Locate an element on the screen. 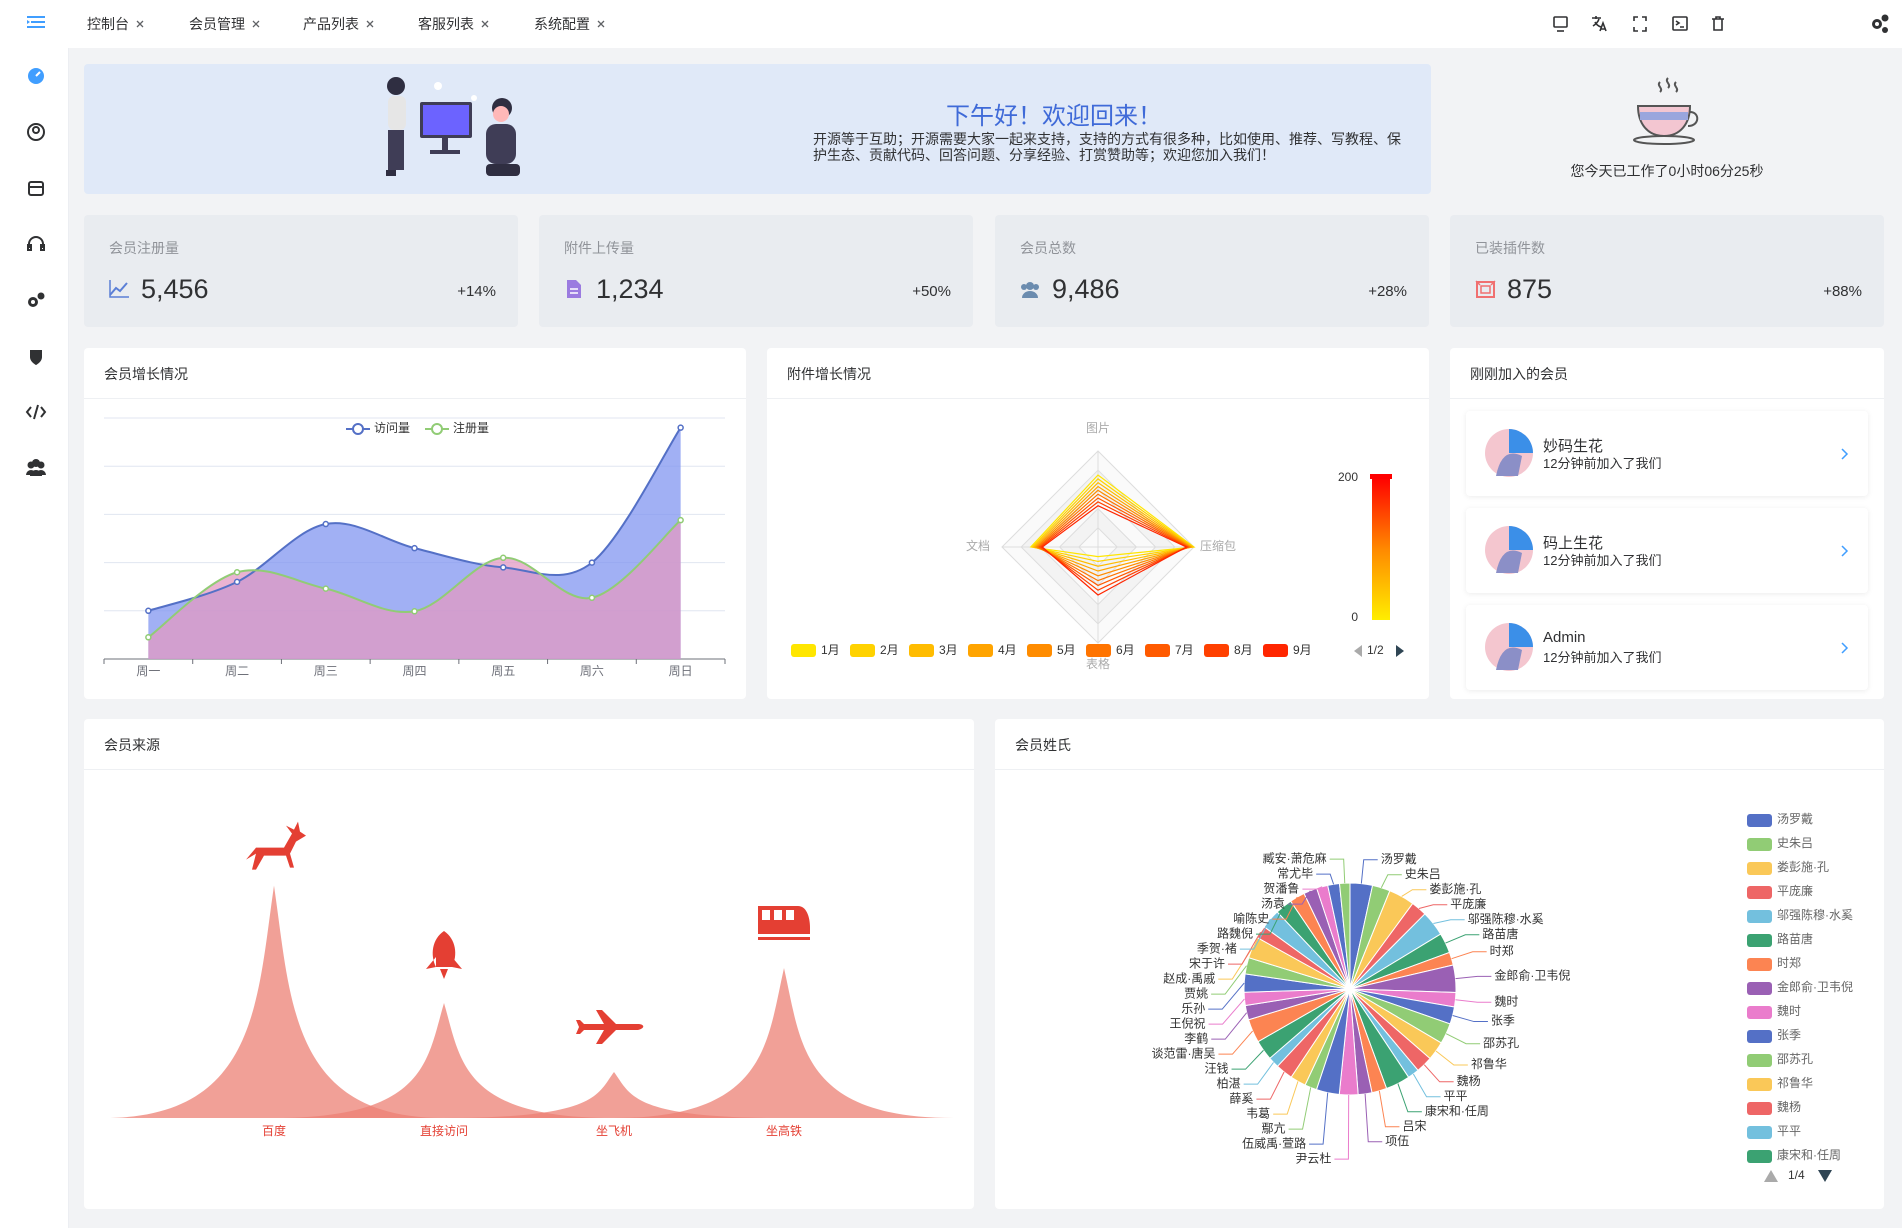 This screenshot has height=1228, width=1902. icon-axis is located at coordinates (119, 289).